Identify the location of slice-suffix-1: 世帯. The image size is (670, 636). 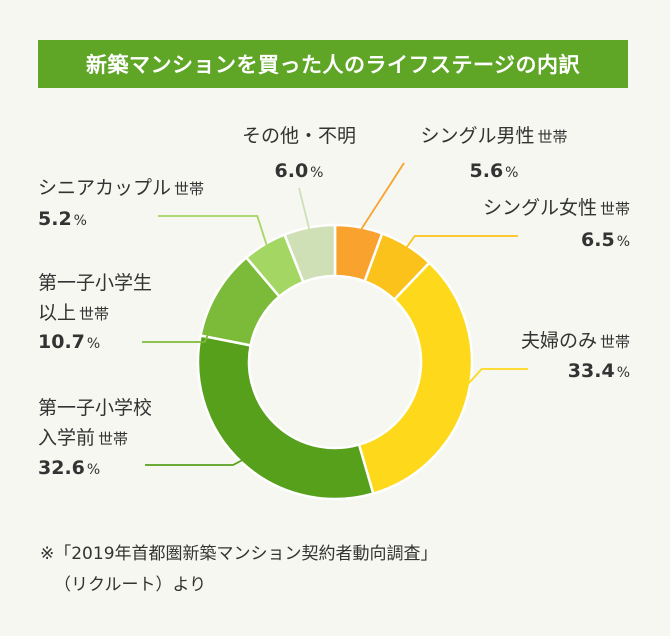
(553, 137).